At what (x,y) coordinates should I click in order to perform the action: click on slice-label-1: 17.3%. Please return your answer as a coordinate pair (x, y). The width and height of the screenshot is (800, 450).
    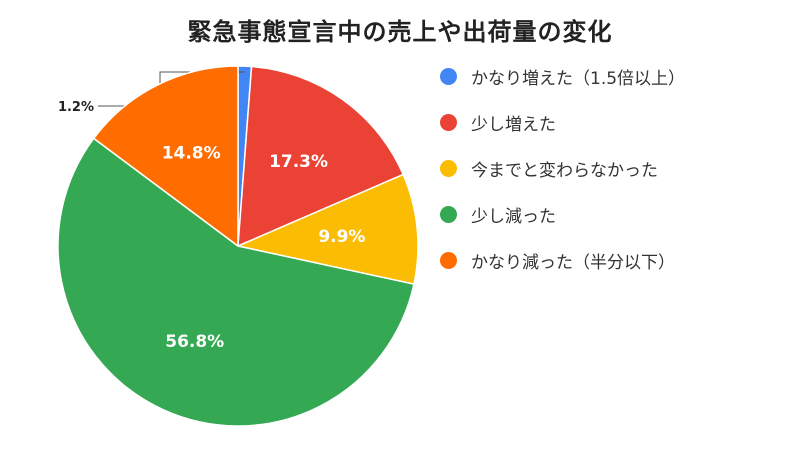
    Looking at the image, I should click on (298, 162).